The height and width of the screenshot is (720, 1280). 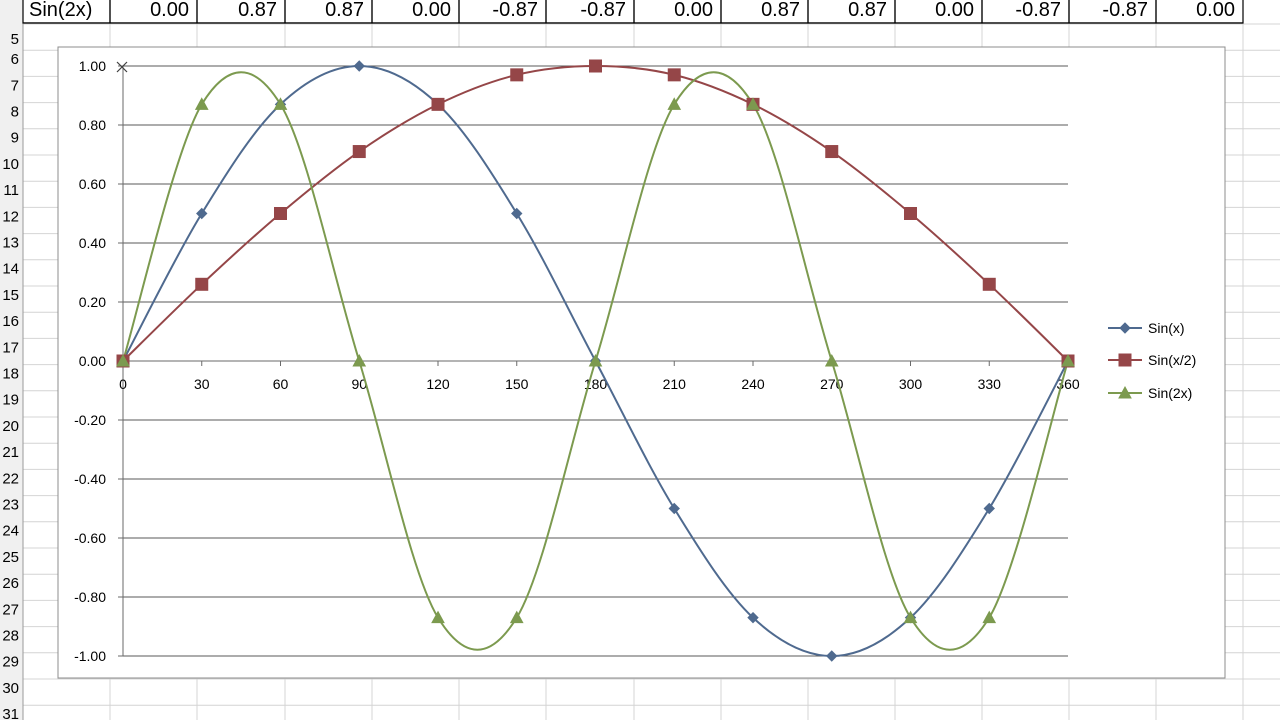 What do you see at coordinates (1146, 328) in the screenshot?
I see `legend-entry: Sin(x)` at bounding box center [1146, 328].